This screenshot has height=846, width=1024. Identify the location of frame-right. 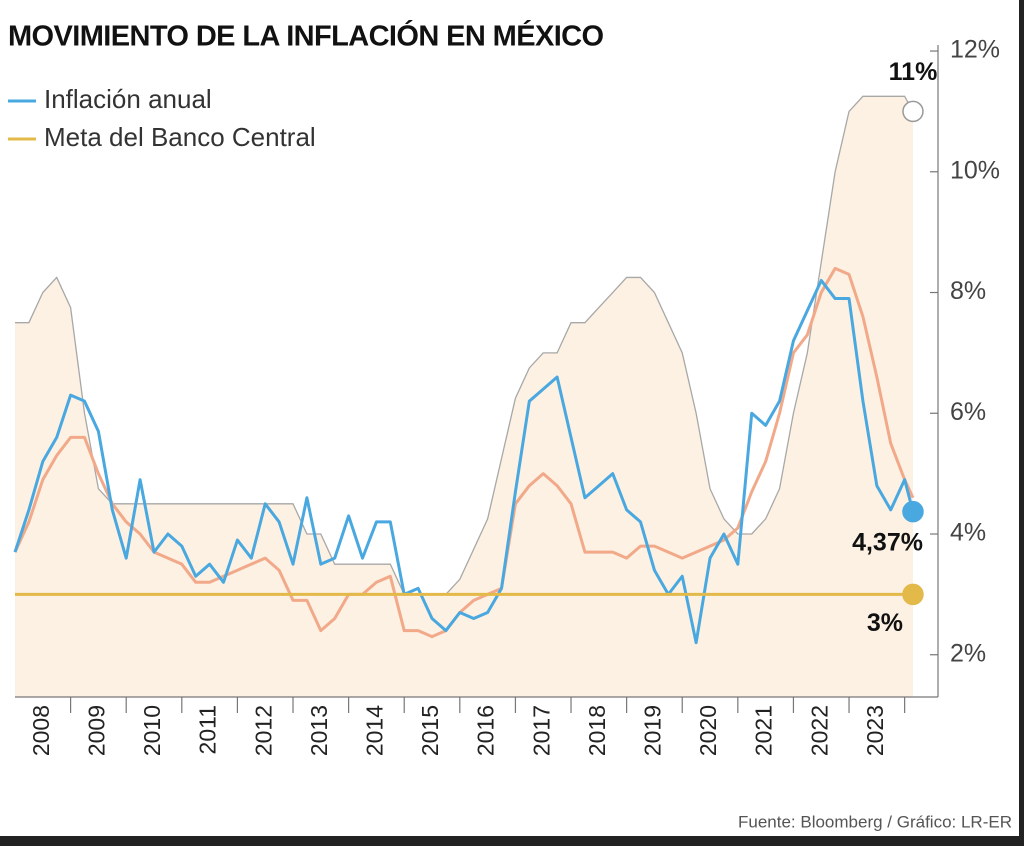
(1021, 423).